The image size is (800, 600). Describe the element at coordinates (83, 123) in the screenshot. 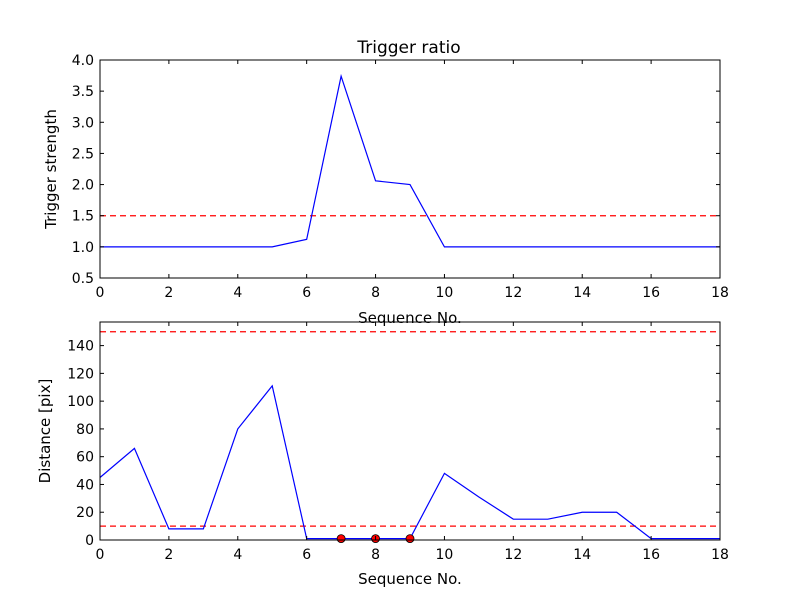

I see `y-tick-label: 3.0` at that location.